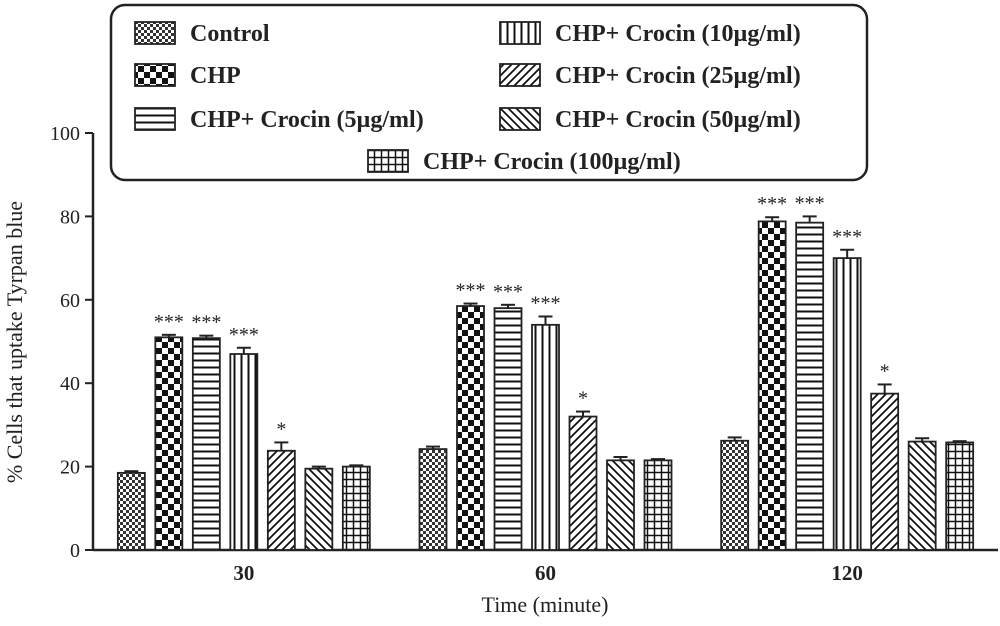  What do you see at coordinates (678, 120) in the screenshot?
I see `legend-label: CHP+ Crocin (50µg/ml)` at bounding box center [678, 120].